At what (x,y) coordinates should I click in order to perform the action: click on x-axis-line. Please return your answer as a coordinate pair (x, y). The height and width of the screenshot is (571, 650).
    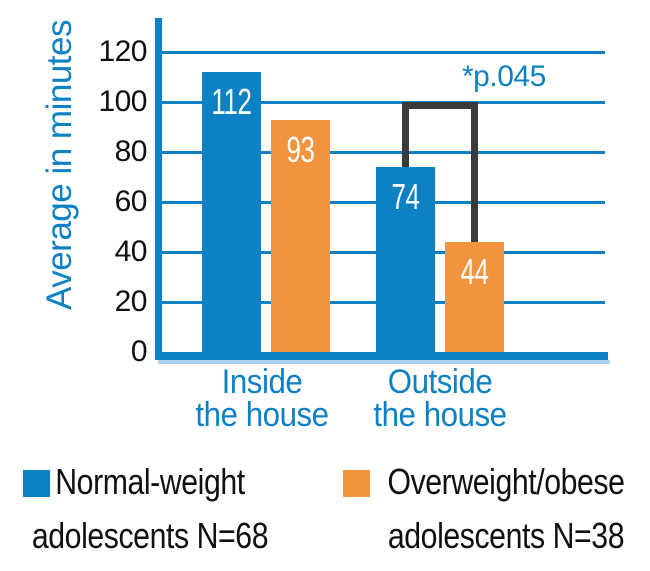
    Looking at the image, I should click on (381, 356).